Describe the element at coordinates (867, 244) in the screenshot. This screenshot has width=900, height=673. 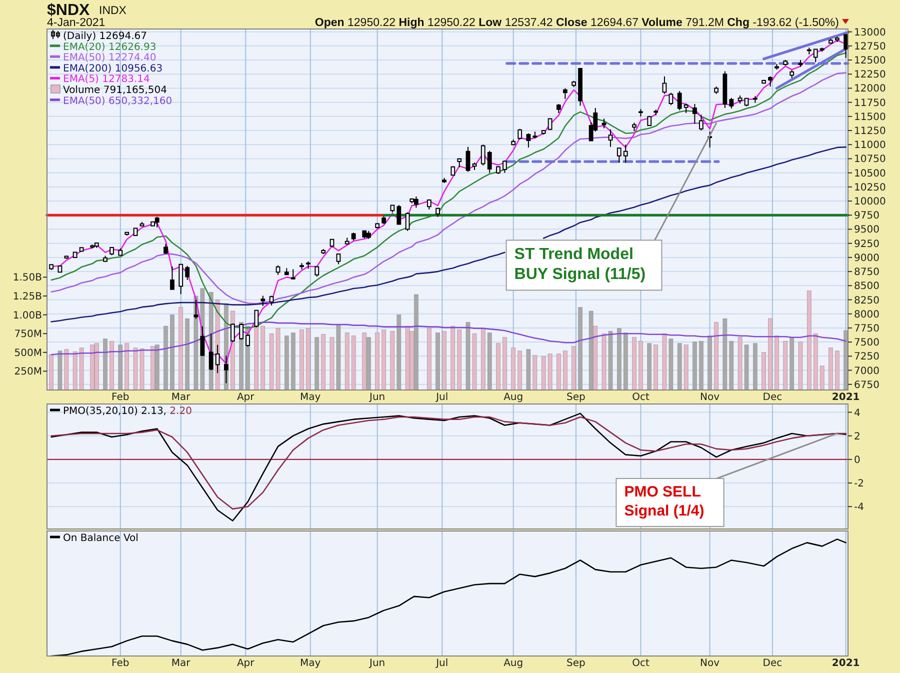
I see `y-tick-label: 9250` at that location.